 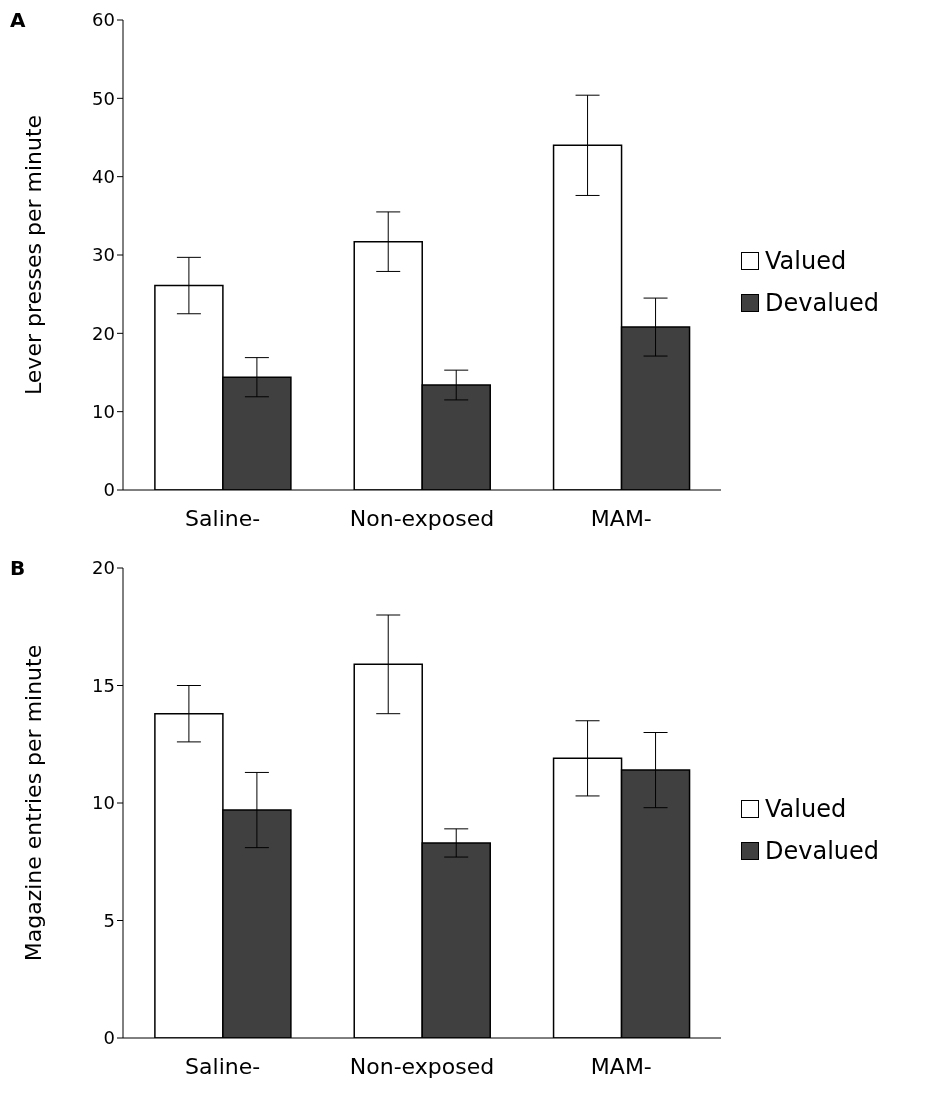 I want to click on chart-title: B, so click(x=18, y=568).